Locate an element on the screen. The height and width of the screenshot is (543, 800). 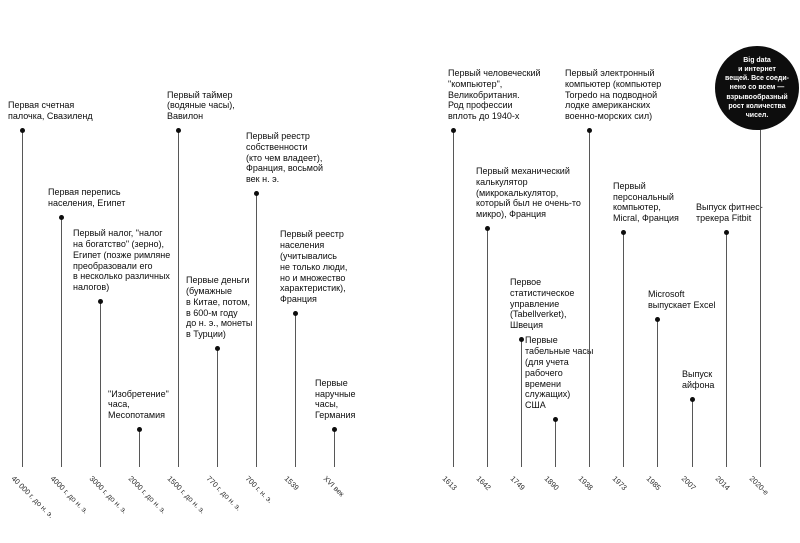
axis-year-label: 1973 is located at coordinates (619, 483).